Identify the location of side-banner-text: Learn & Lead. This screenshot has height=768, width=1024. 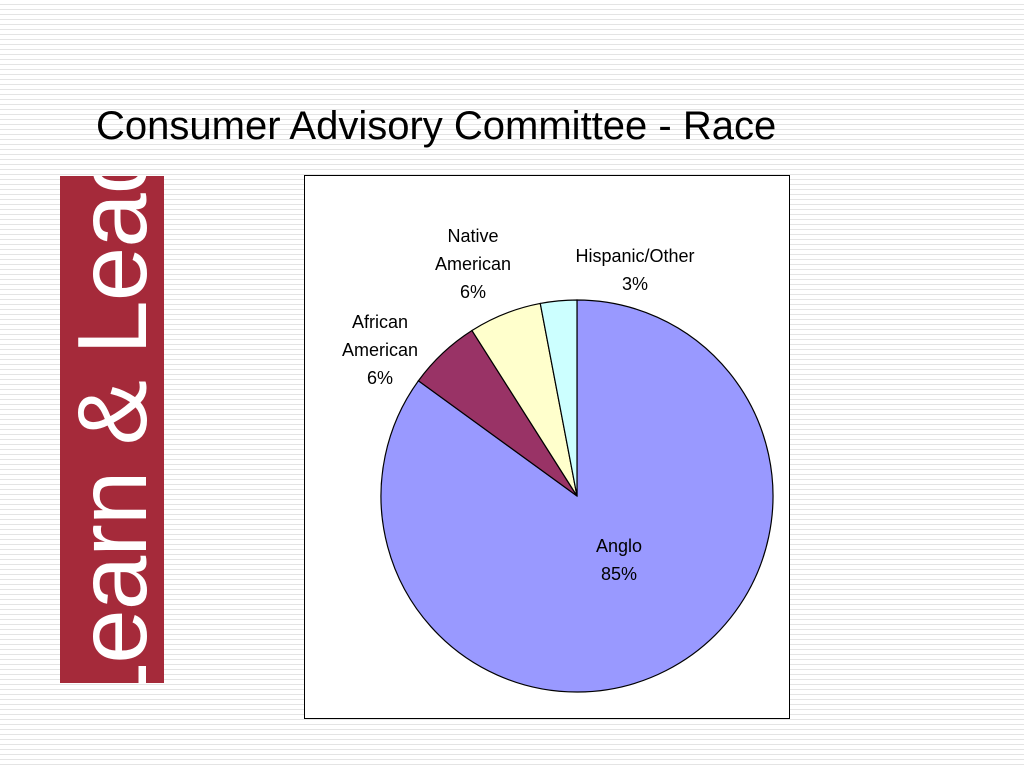
(112, 429).